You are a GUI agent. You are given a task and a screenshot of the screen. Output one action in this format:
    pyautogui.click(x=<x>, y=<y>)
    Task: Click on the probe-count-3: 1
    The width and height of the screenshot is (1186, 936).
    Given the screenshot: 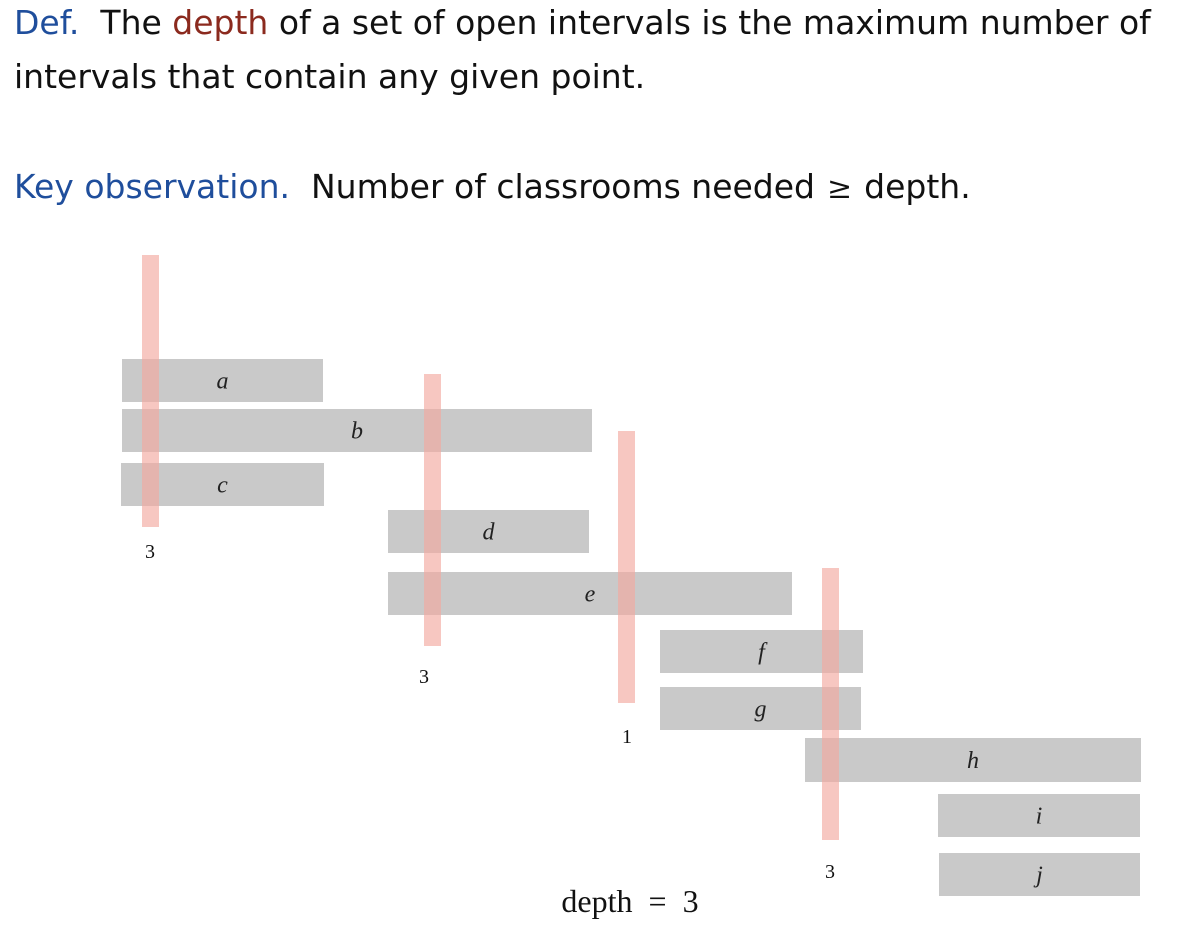 What is the action you would take?
    pyautogui.click(x=627, y=737)
    